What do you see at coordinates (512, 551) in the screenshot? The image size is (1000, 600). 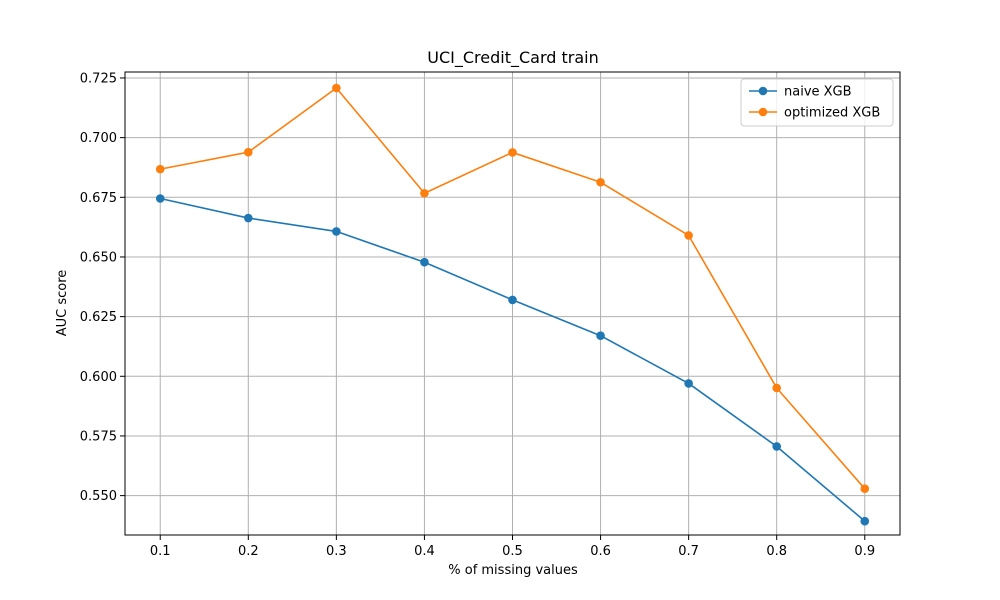 I see `x-tick-label: 0.5` at bounding box center [512, 551].